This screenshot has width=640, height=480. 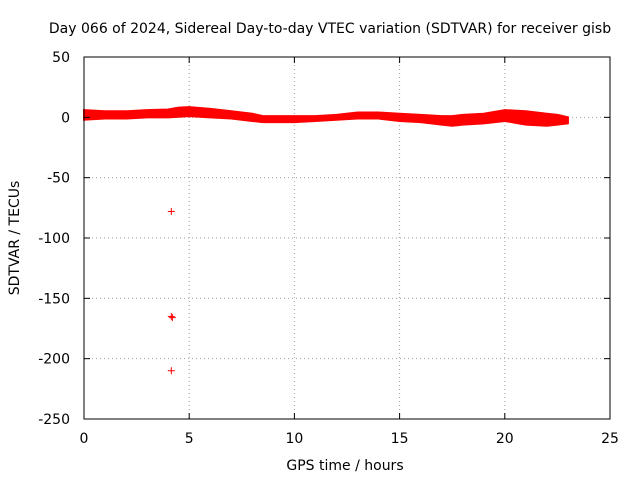 I want to click on x-tick-label: 20, so click(x=505, y=439).